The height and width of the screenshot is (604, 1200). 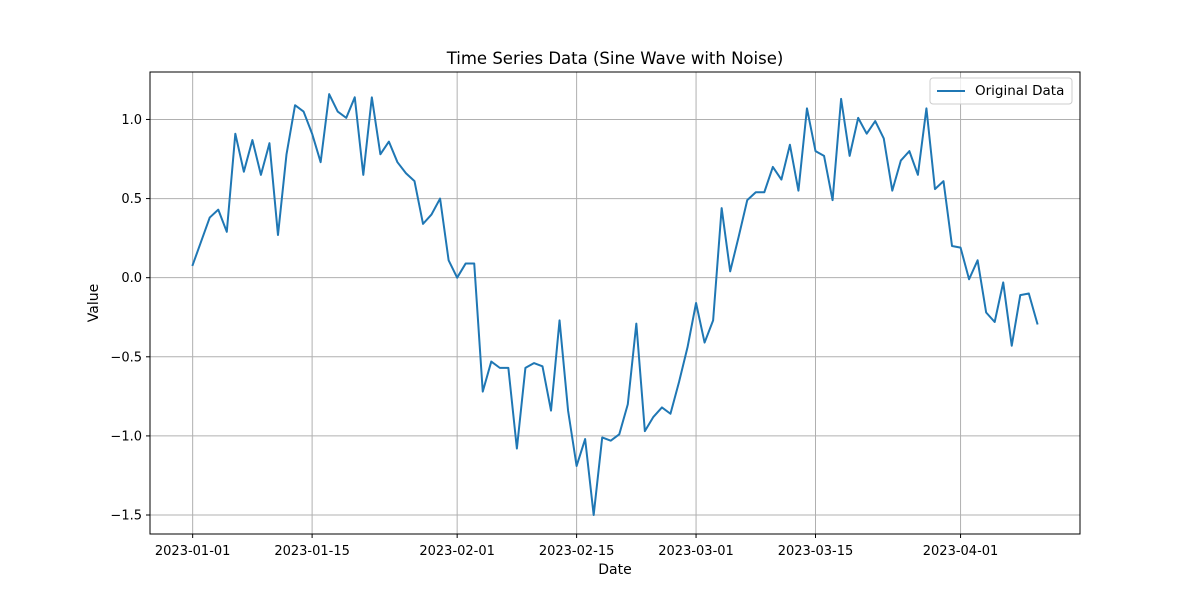 I want to click on x-tick-label: 2023-02-15, so click(x=577, y=551).